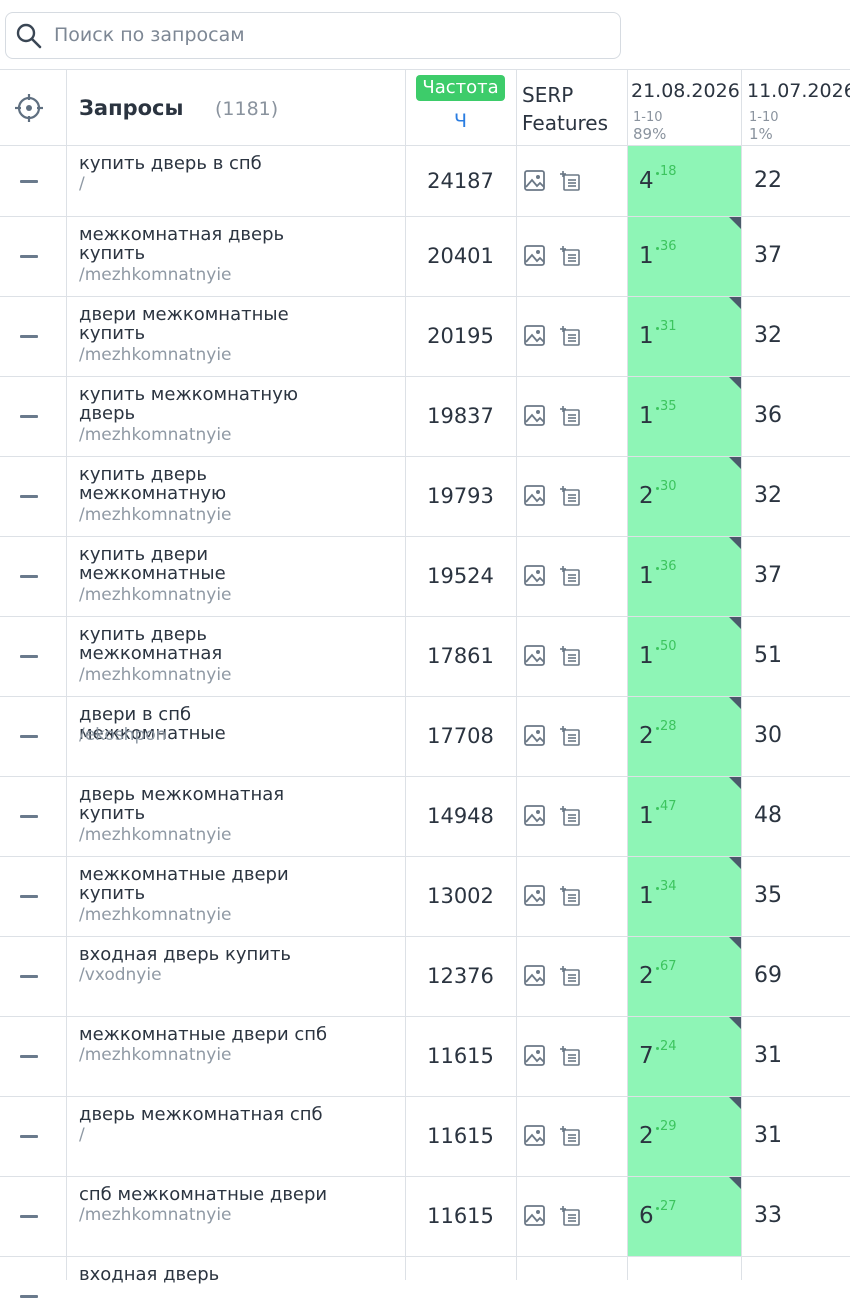  Describe the element at coordinates (685, 91) in the screenshot. I see `date-header: 21.08.2026` at that location.